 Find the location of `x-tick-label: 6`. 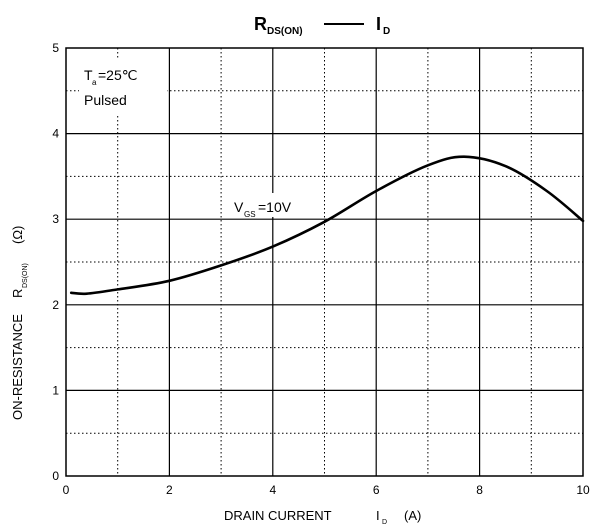

x-tick-label: 6 is located at coordinates (376, 490).